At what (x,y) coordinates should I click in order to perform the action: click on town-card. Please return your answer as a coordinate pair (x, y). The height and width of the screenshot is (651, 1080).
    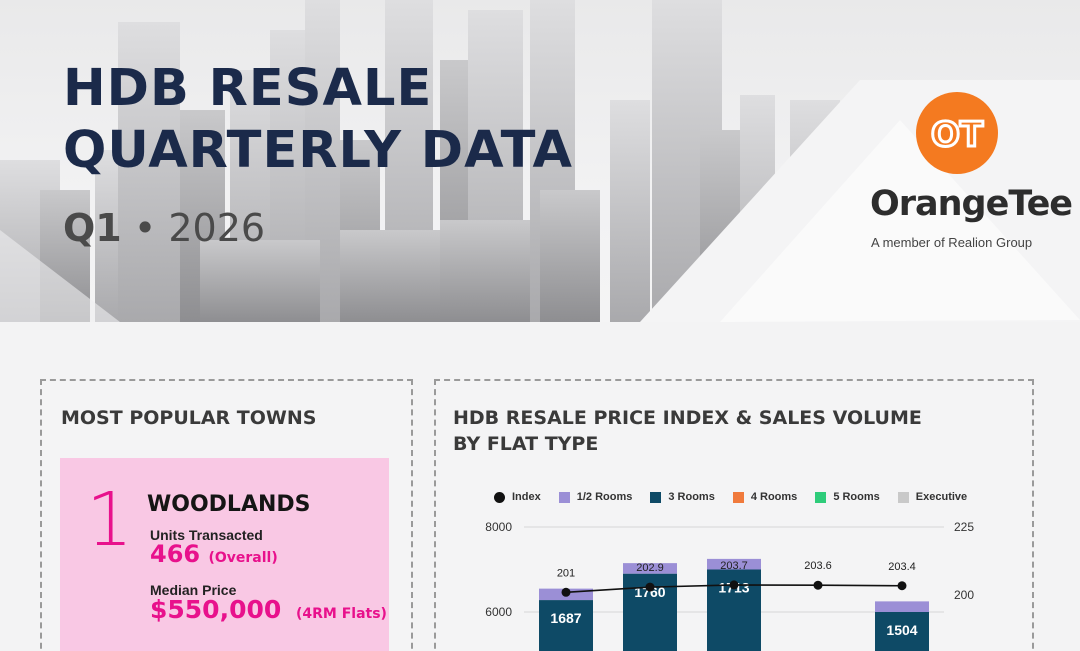
    Looking at the image, I should click on (224, 554).